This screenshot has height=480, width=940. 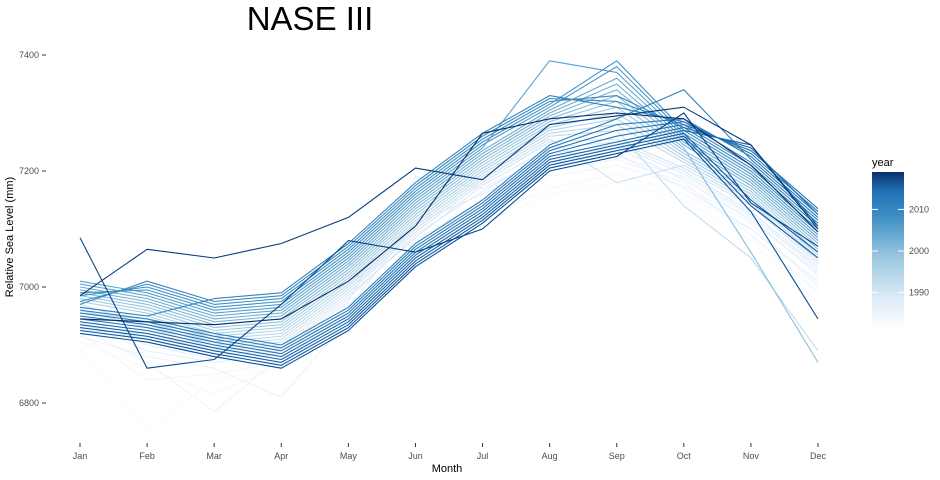 I want to click on x-tick-label: Jul, so click(x=483, y=456).